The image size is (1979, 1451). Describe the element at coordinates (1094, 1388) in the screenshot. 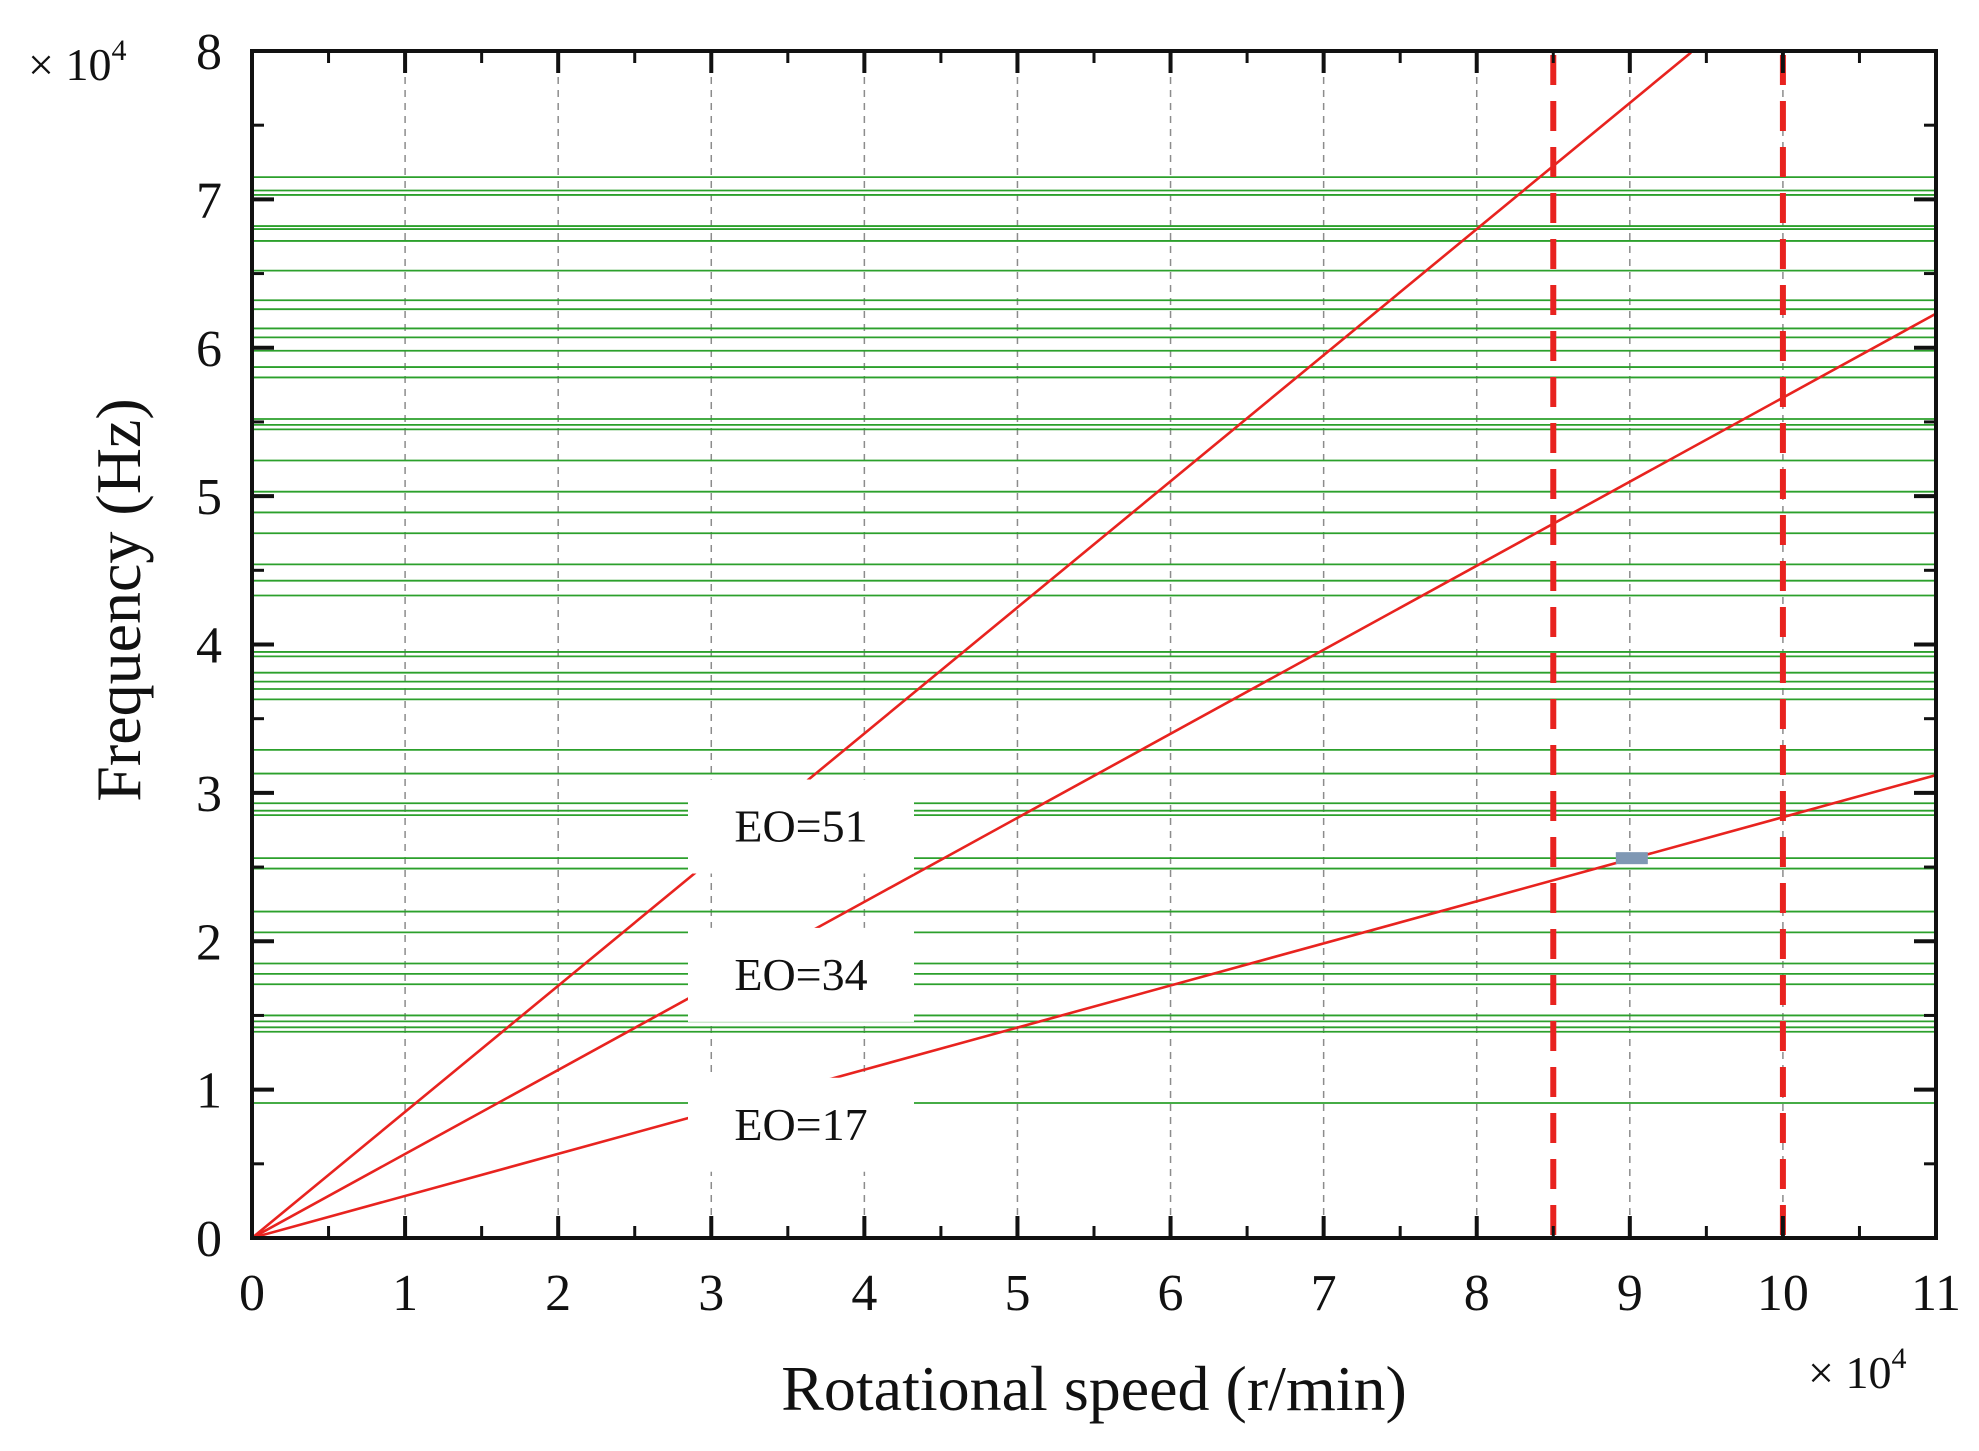

I see `x-axis-title: Rotational speed (r/min)` at that location.